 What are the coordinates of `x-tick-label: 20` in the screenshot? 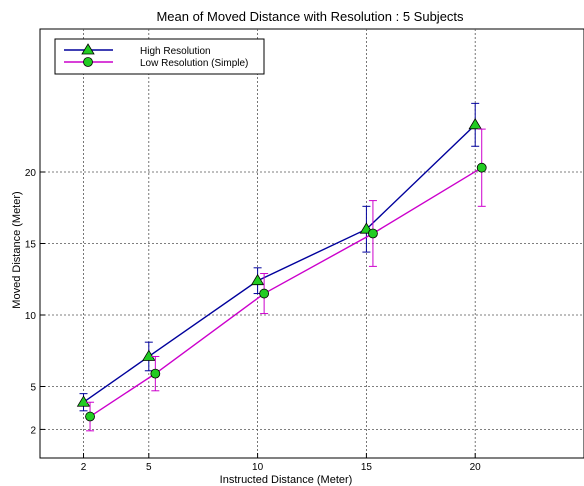 It's located at (476, 467).